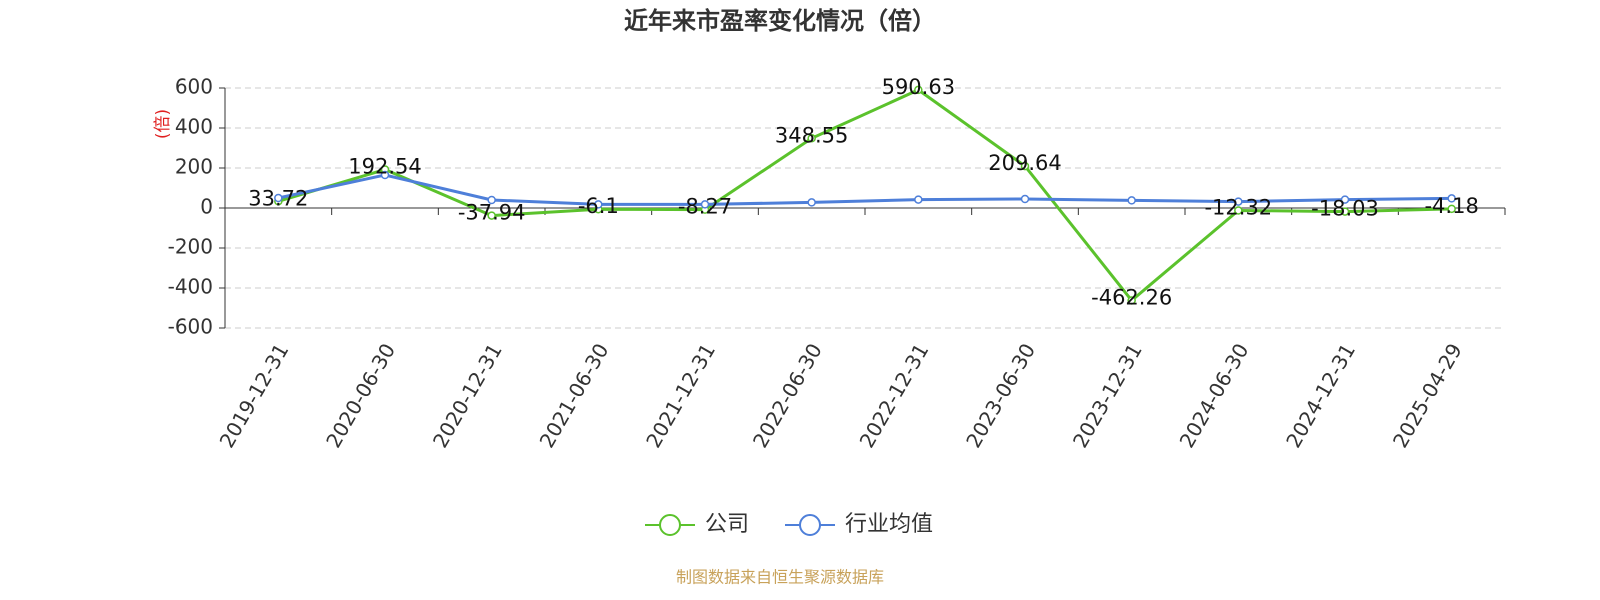 This screenshot has width=1600, height=600. Describe the element at coordinates (1427, 395) in the screenshot. I see `x-tick-label: 2025-04-29` at that location.